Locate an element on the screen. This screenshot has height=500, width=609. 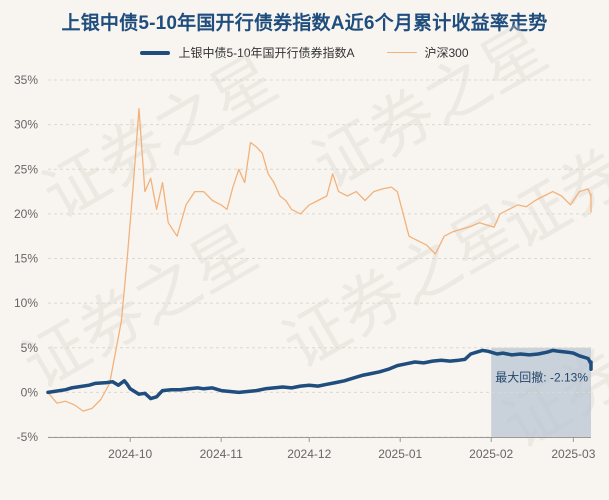
x-tick-label: 2025-03 is located at coordinates (573, 454).